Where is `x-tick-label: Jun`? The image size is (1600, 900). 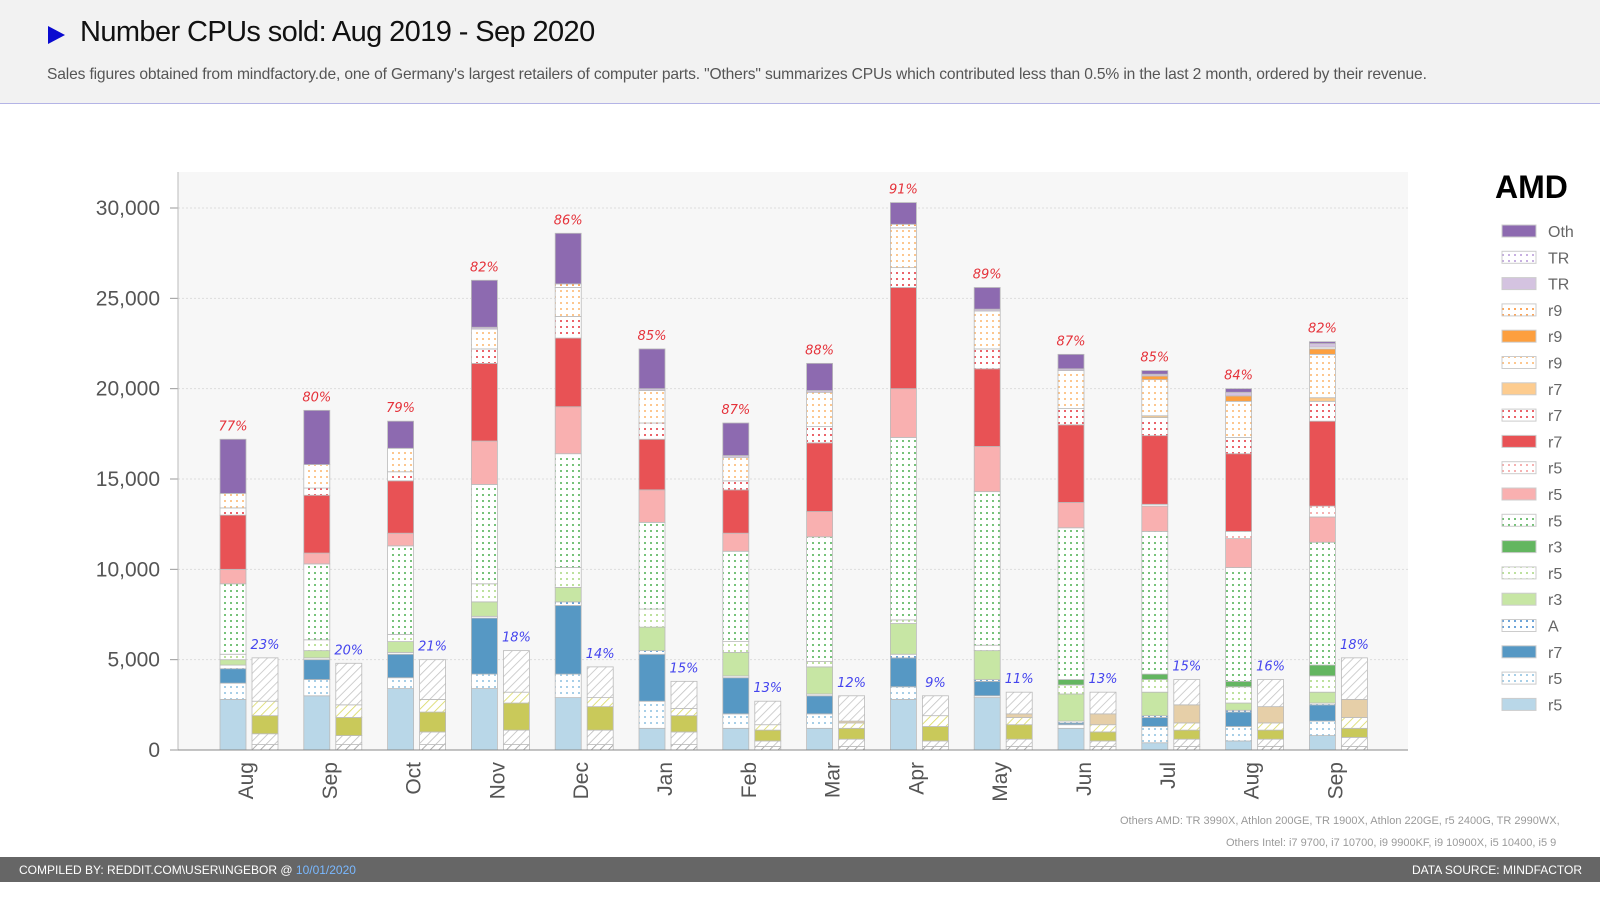
x-tick-label: Jun is located at coordinates (1084, 779).